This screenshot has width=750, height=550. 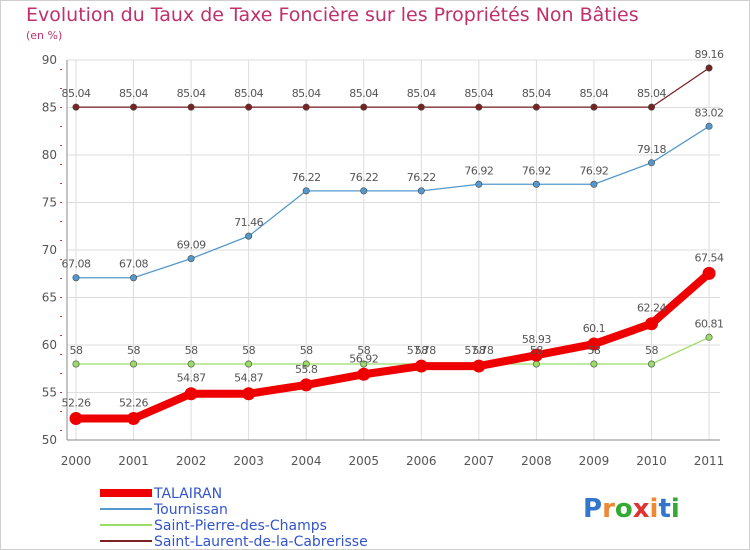 What do you see at coordinates (49, 108) in the screenshot?
I see `y-tick-label: 85` at bounding box center [49, 108].